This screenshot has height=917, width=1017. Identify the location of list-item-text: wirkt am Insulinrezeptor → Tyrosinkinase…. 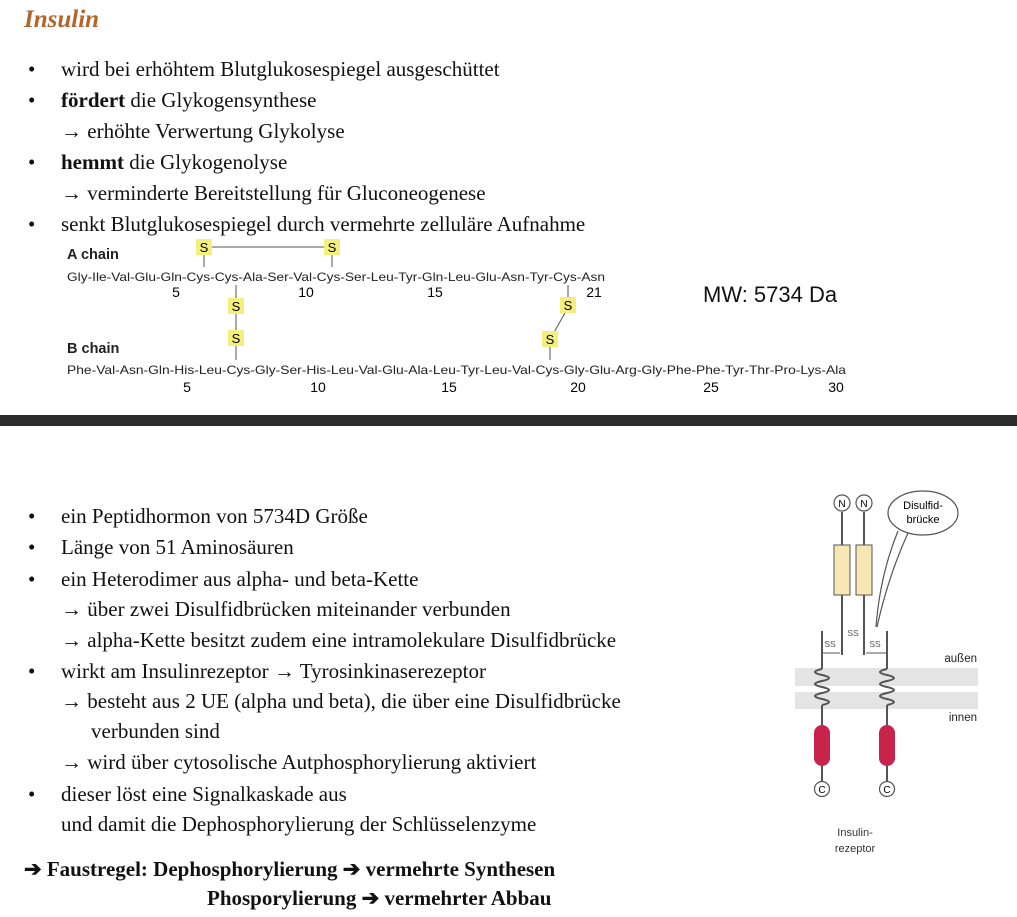
(274, 671).